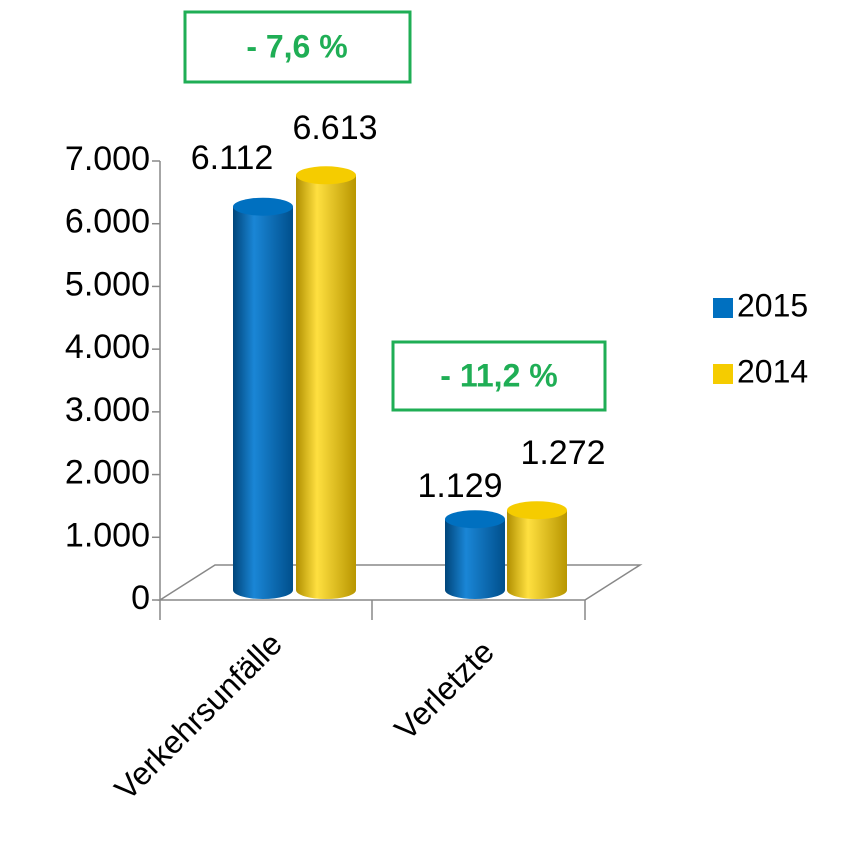  I want to click on floor, so click(400, 582).